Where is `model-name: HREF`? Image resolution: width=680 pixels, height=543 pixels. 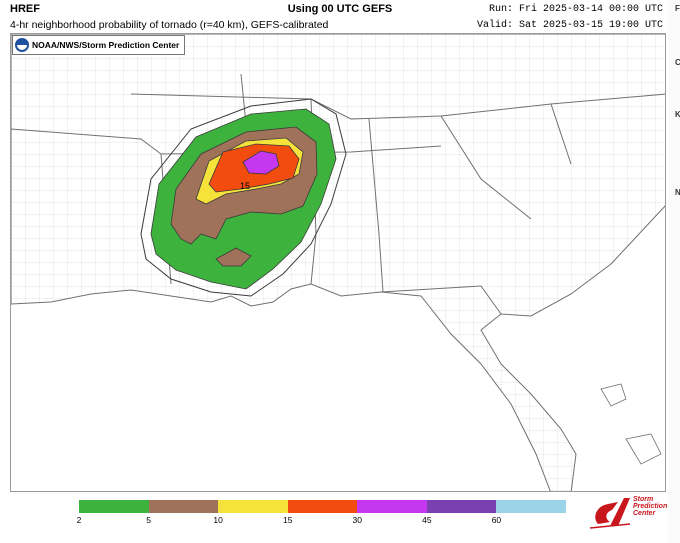
model-name: HREF is located at coordinates (25, 9).